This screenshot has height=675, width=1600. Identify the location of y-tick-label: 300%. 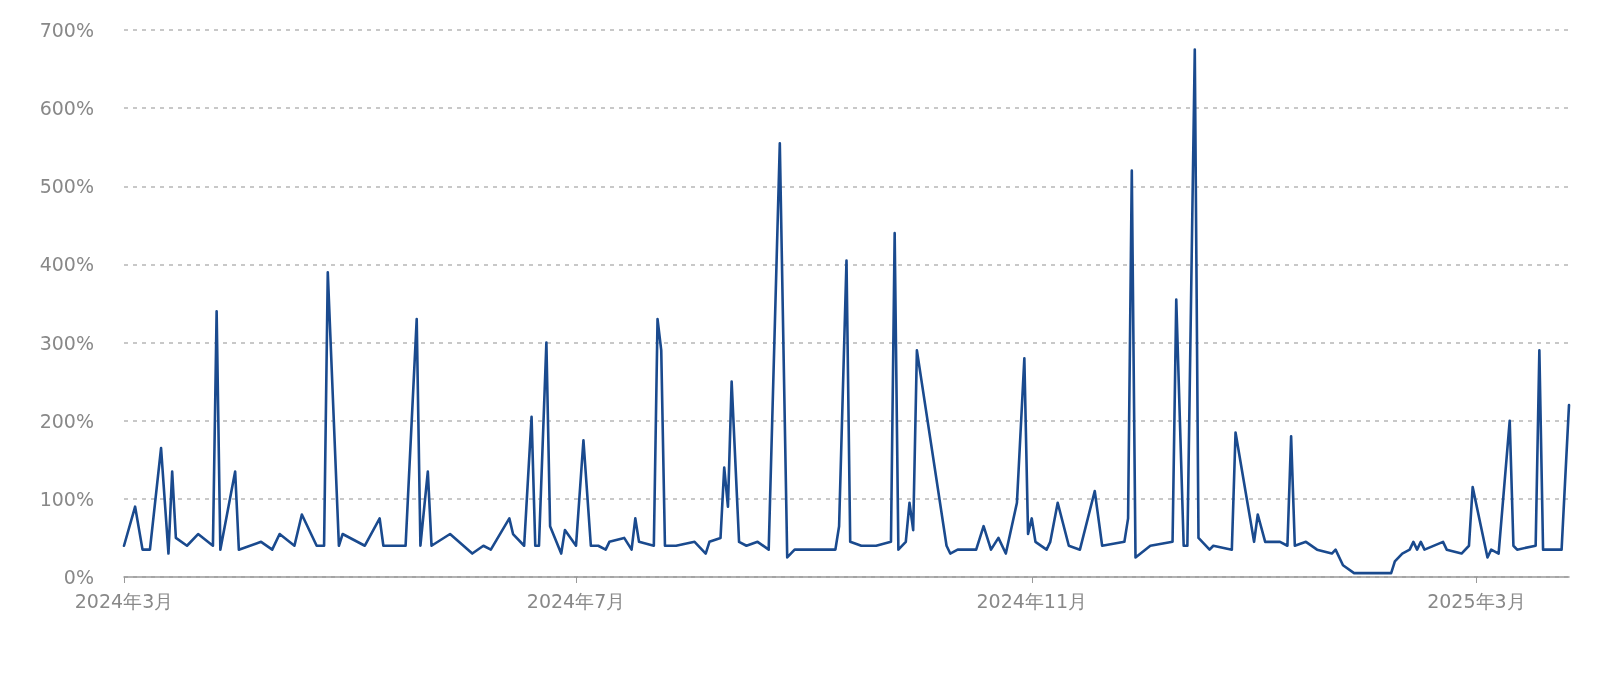
(66, 342).